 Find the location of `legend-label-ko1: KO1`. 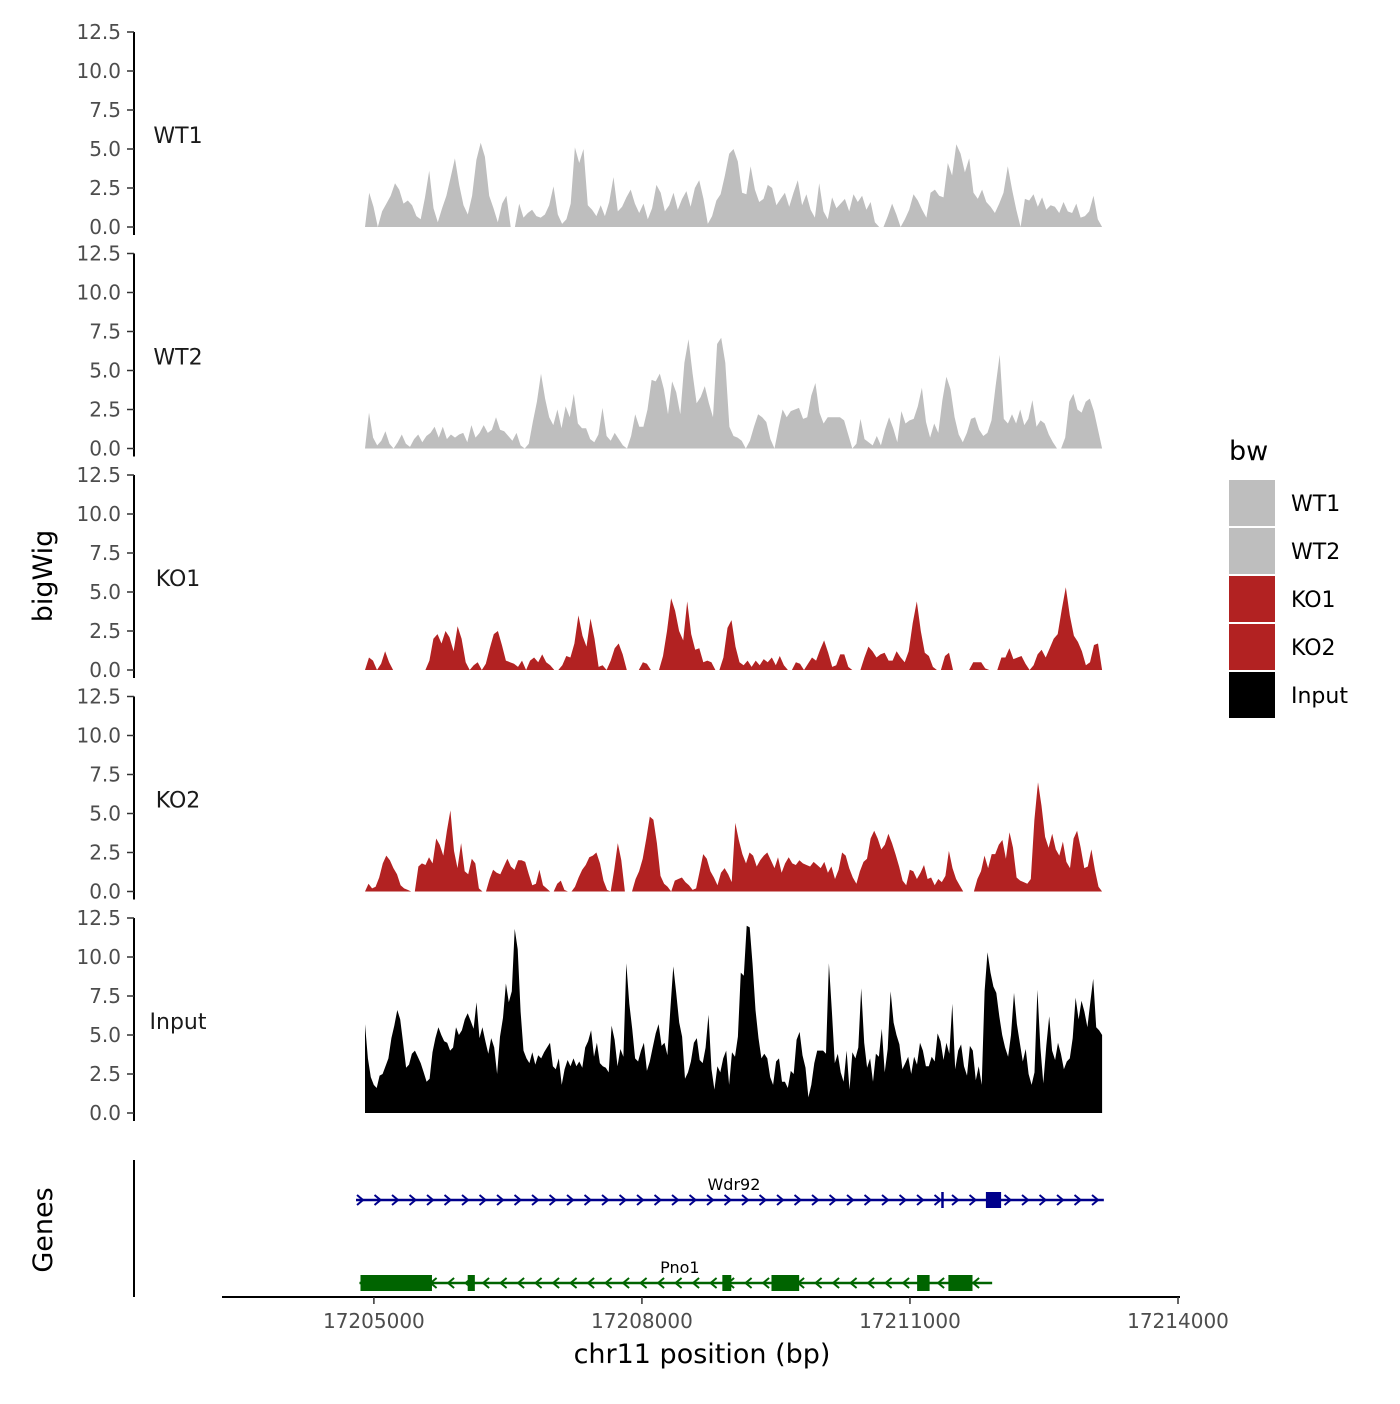

legend-label-ko1: KO1 is located at coordinates (1313, 600).